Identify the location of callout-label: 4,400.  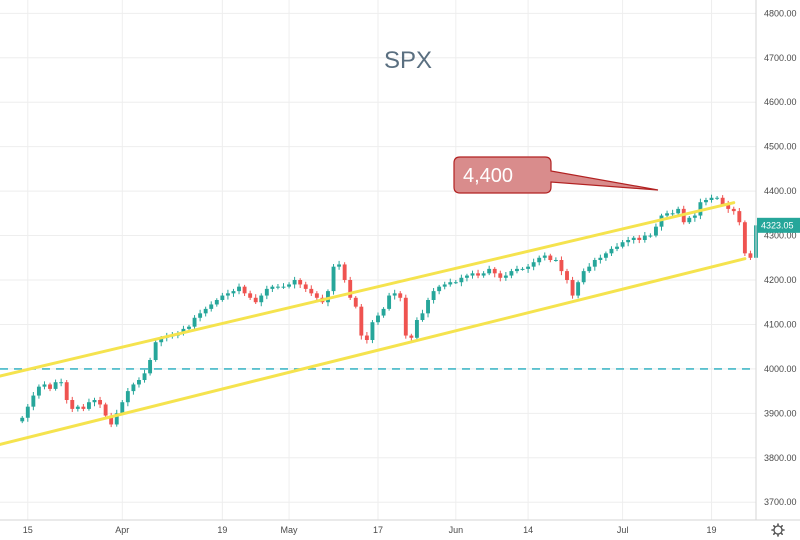
(488, 176).